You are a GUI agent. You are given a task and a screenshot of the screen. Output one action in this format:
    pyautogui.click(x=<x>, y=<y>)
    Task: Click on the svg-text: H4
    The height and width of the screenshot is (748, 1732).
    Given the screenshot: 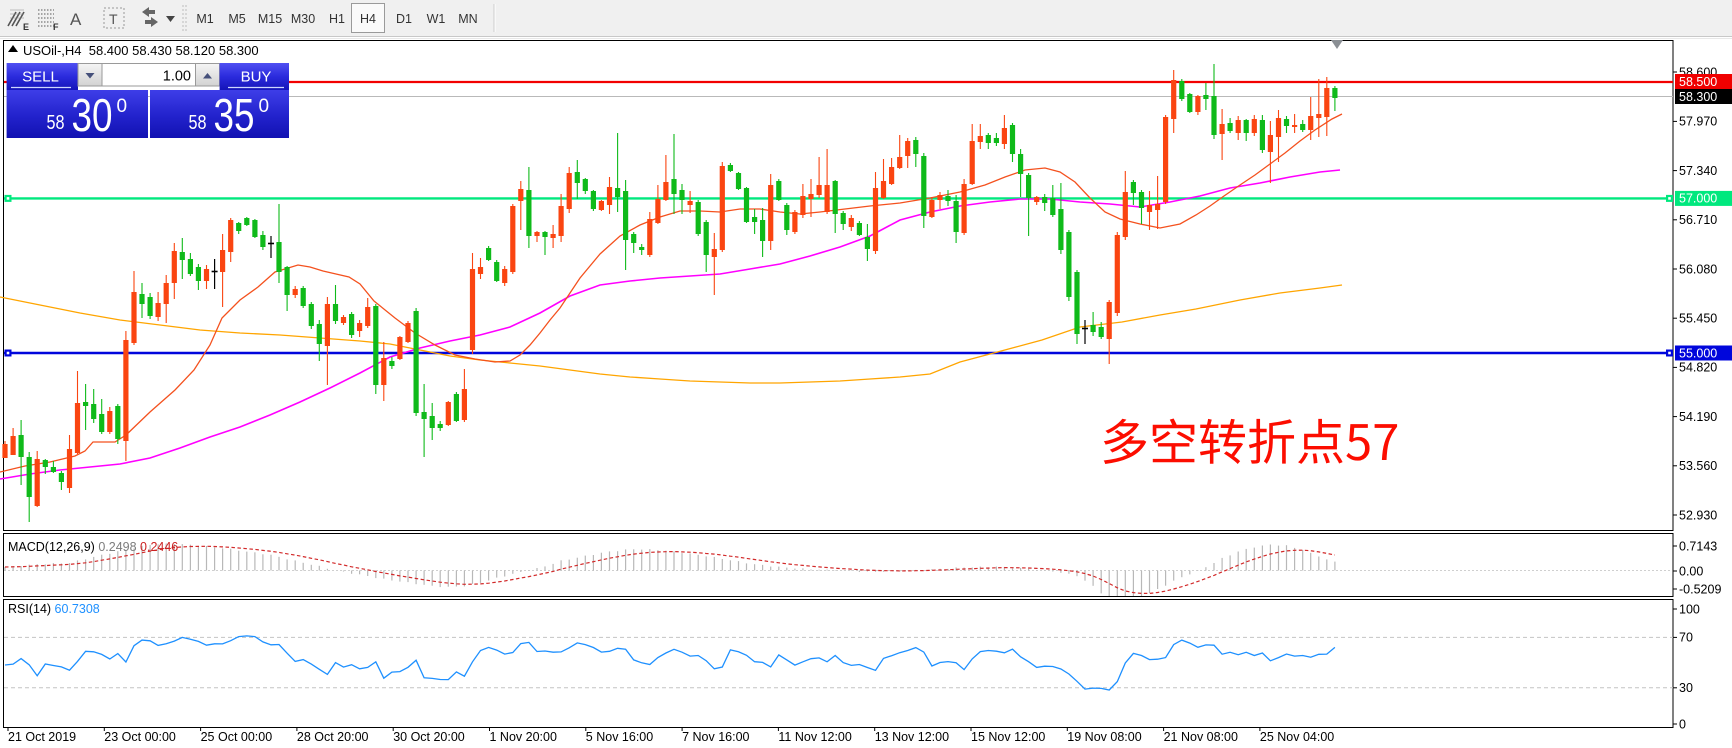 What is the action you would take?
    pyautogui.click(x=368, y=19)
    